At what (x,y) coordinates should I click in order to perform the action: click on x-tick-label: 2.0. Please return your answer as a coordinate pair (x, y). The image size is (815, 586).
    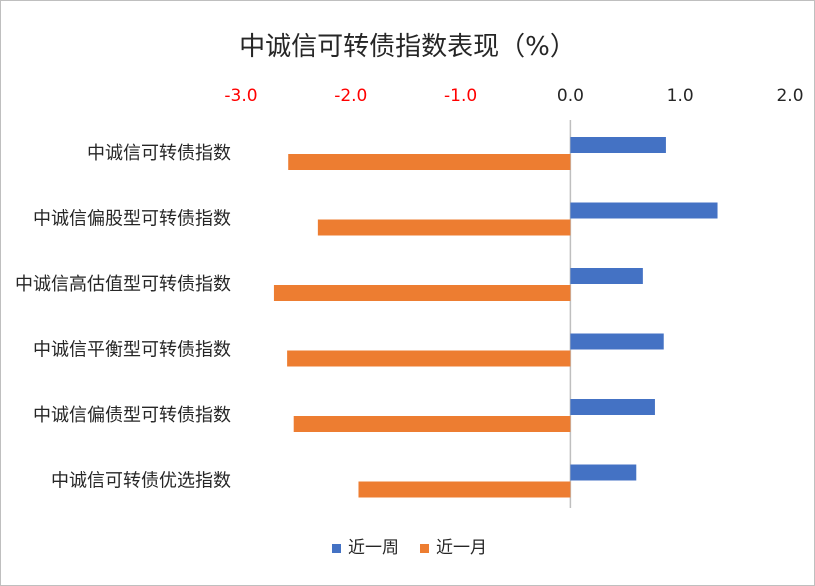
    Looking at the image, I should click on (789, 96).